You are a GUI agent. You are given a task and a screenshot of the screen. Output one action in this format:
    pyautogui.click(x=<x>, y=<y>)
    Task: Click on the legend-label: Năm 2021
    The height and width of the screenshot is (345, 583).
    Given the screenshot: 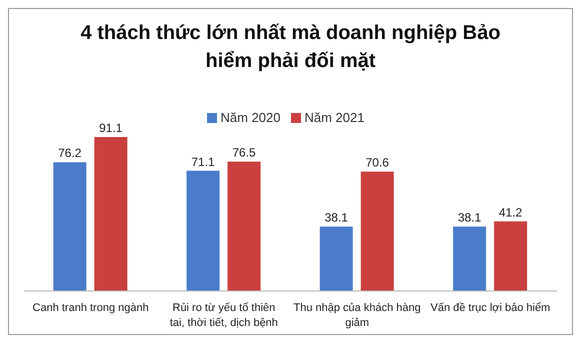 What is the action you would take?
    pyautogui.click(x=334, y=117)
    